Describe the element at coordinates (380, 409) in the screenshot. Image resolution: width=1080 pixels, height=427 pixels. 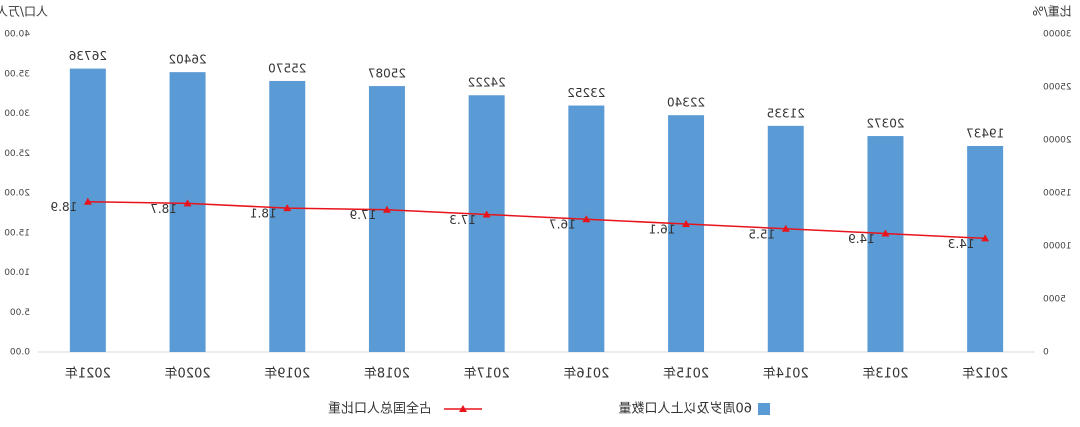
I see `legend-label: 占全国总人口比重` at that location.